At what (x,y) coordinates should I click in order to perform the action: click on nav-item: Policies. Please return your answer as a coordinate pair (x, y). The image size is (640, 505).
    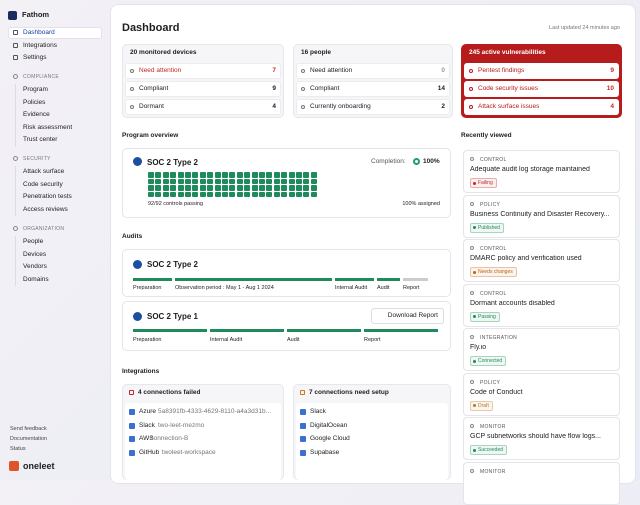
    Looking at the image, I should click on (34, 102).